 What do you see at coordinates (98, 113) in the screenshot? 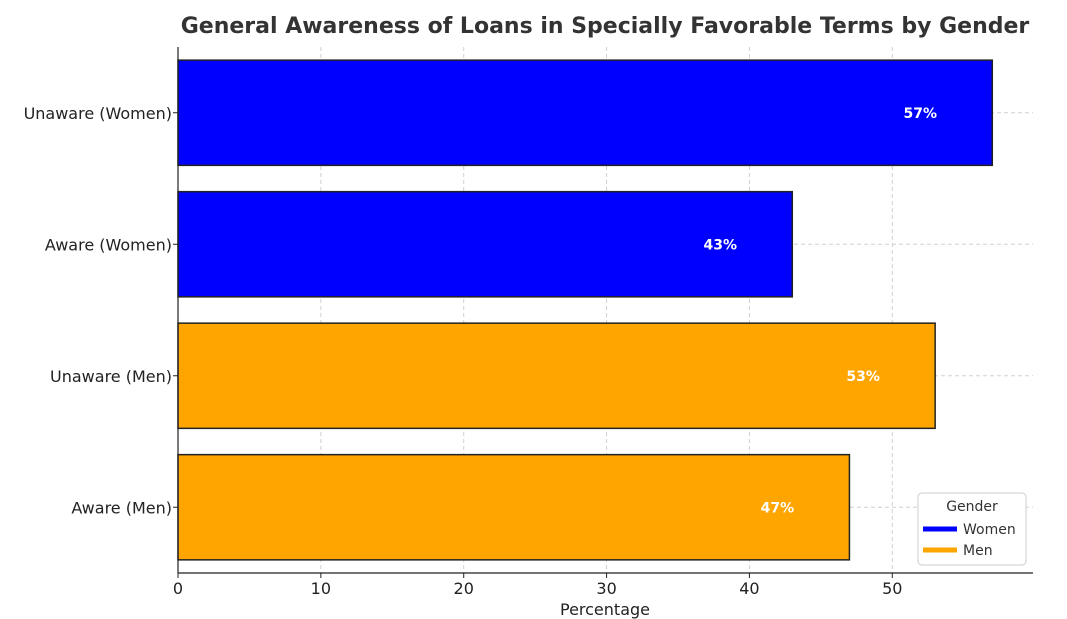
I see `y-tick-label: Unaware (Women)` at bounding box center [98, 113].